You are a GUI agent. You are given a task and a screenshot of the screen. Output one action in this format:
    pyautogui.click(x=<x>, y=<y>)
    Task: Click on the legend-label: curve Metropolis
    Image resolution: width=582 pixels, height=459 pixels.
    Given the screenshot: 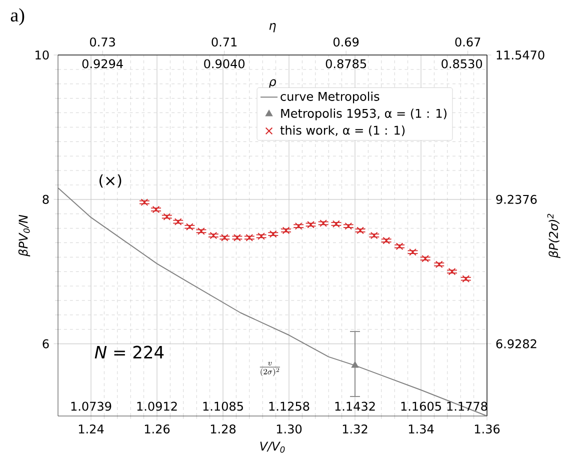 What is the action you would take?
    pyautogui.click(x=330, y=98)
    